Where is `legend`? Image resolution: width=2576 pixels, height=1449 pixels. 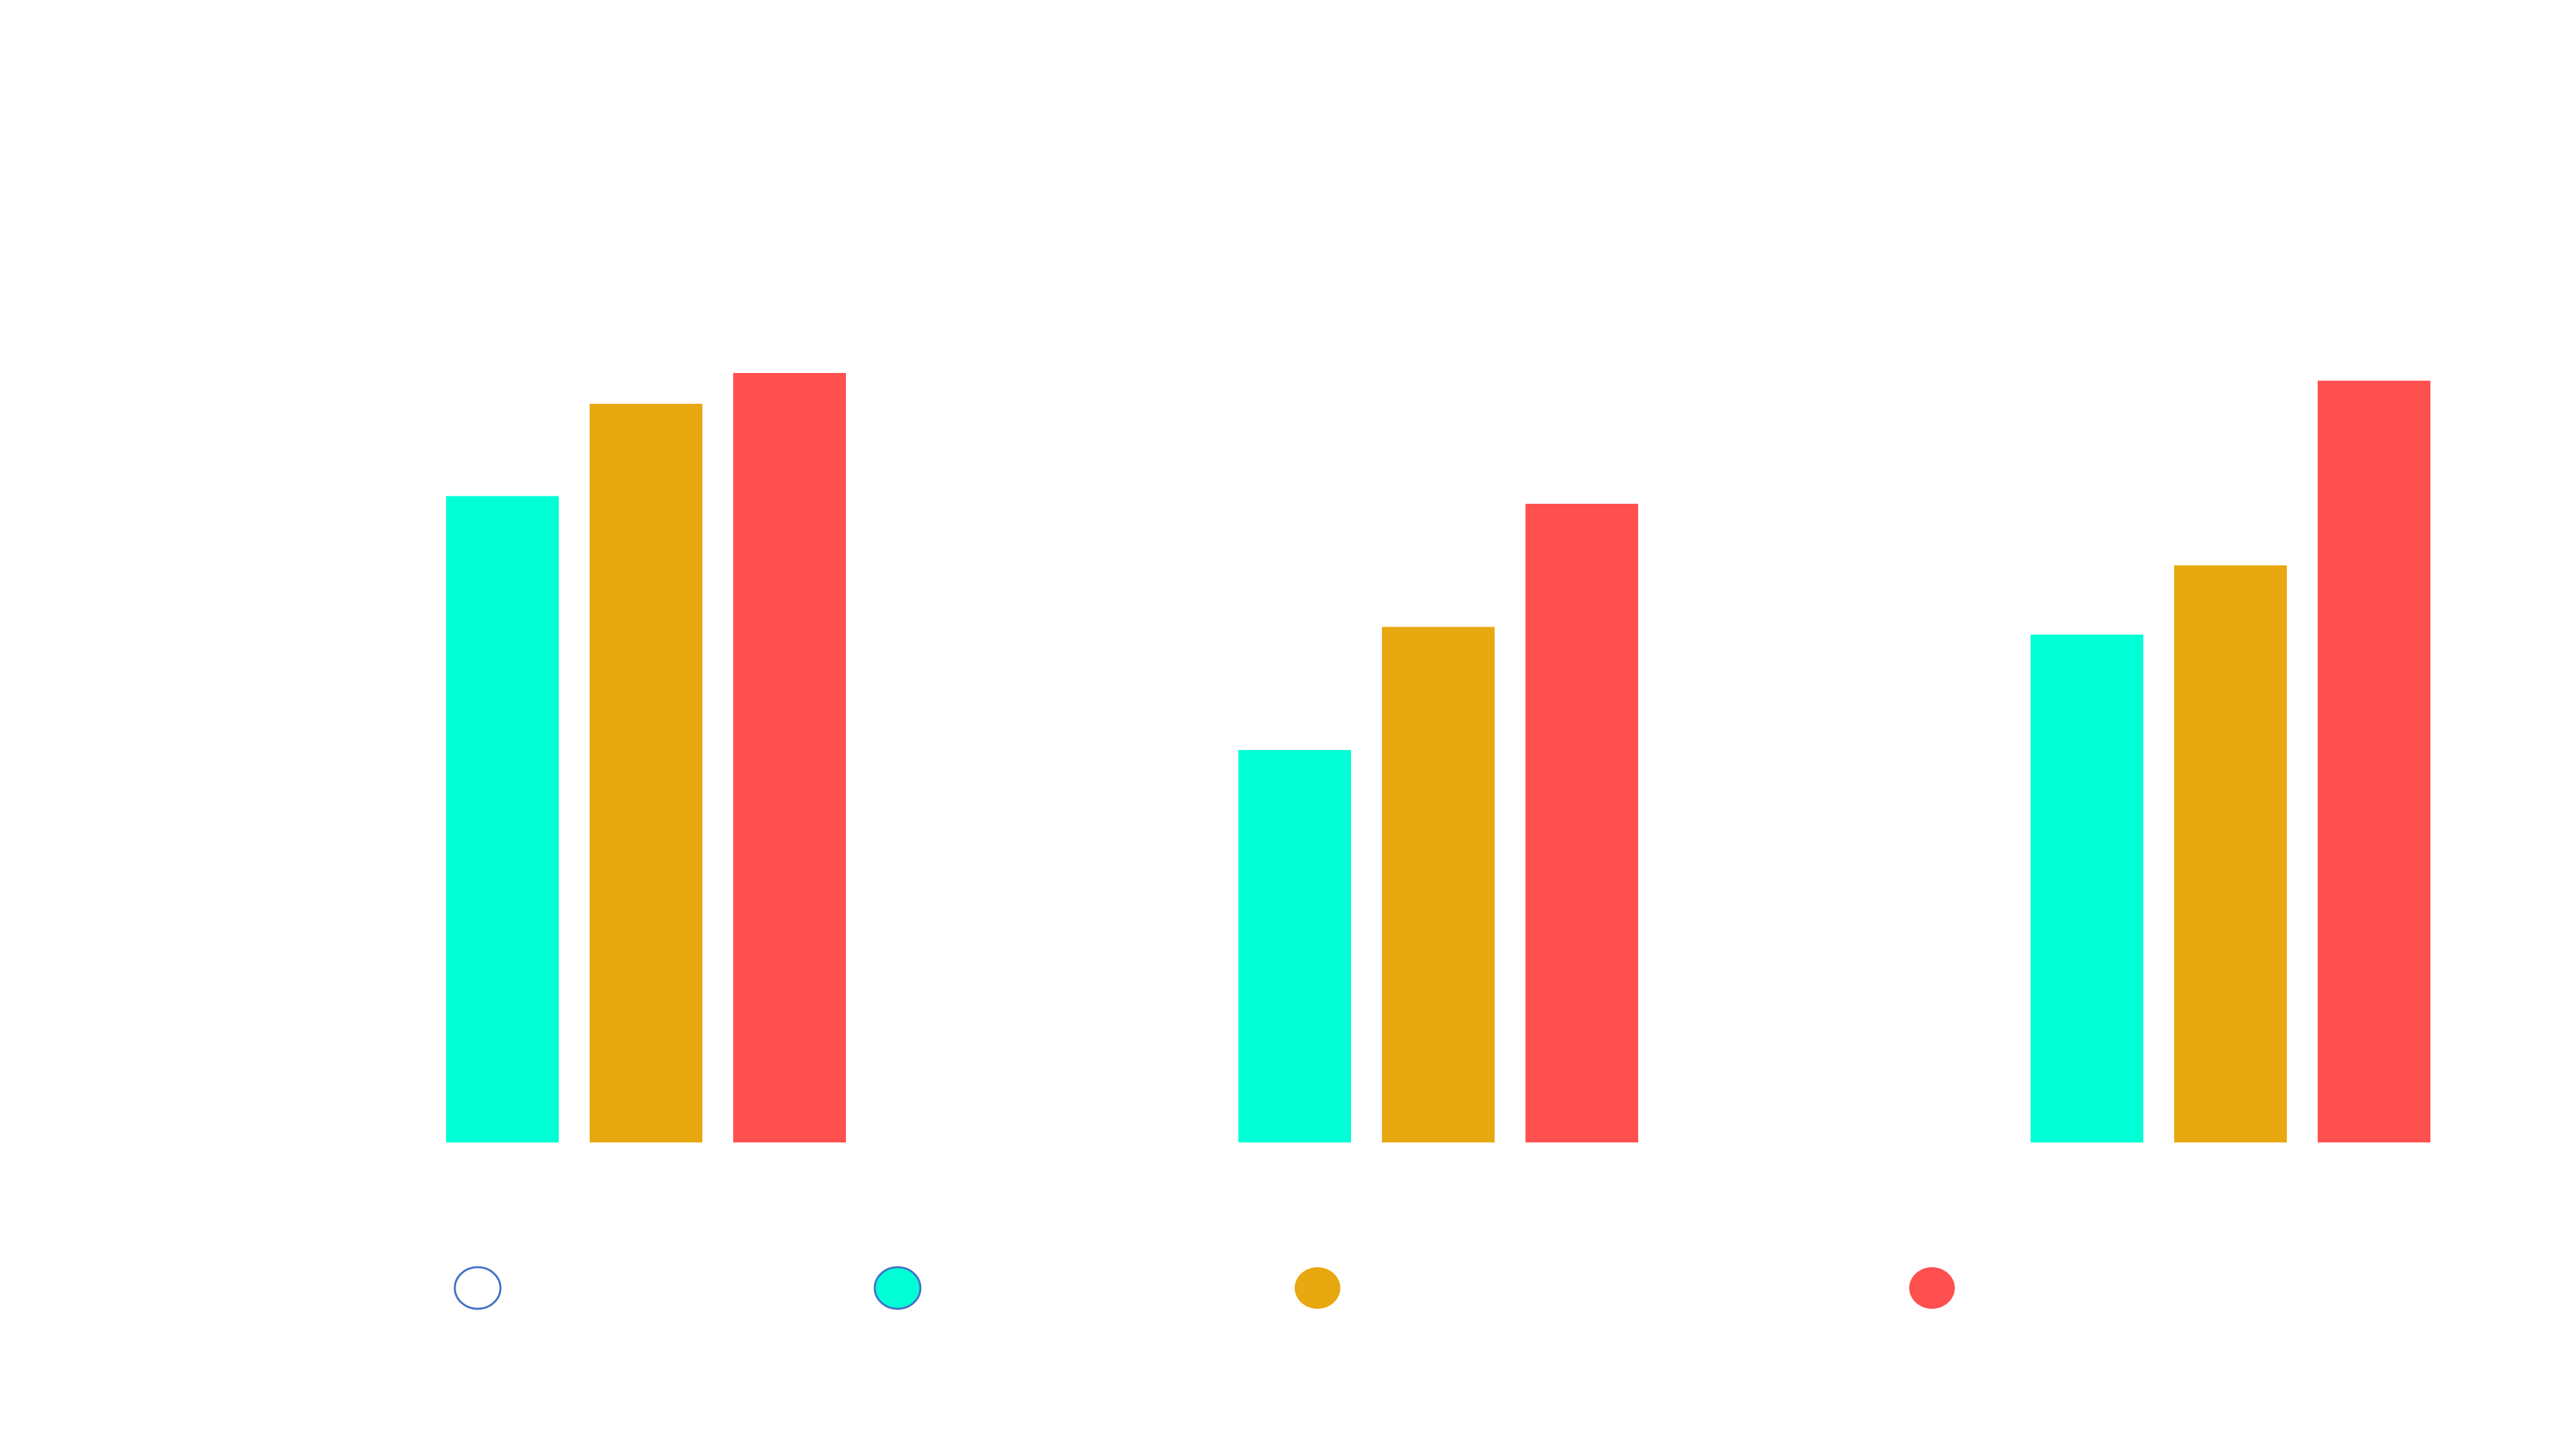 legend is located at coordinates (1204, 1288).